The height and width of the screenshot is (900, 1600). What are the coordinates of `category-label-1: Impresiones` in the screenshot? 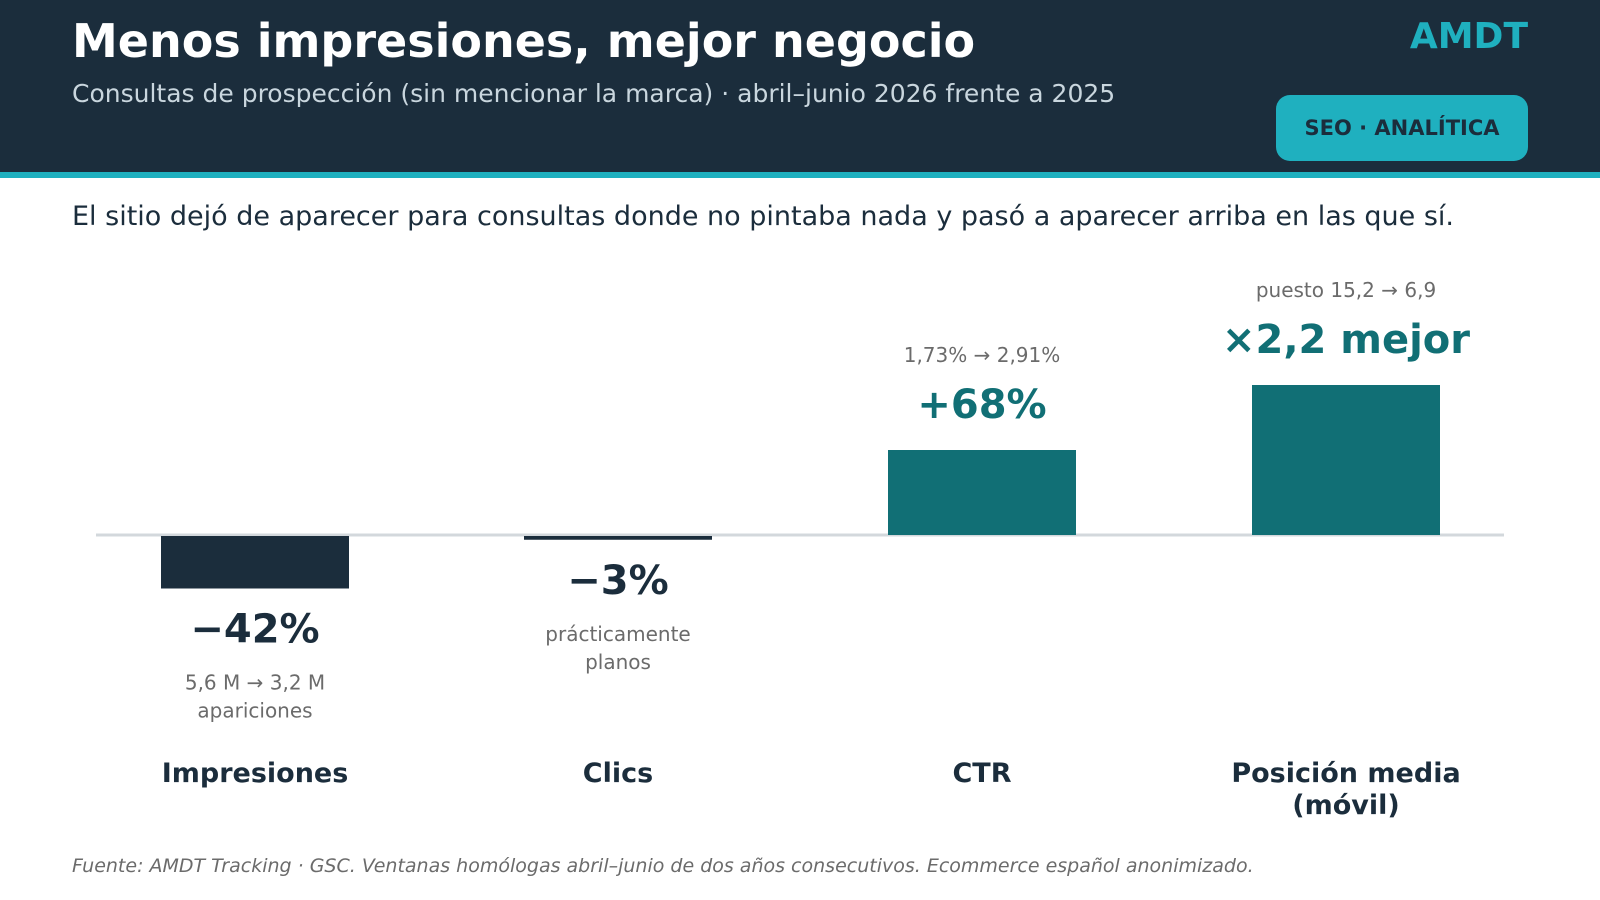 It's located at (255, 773).